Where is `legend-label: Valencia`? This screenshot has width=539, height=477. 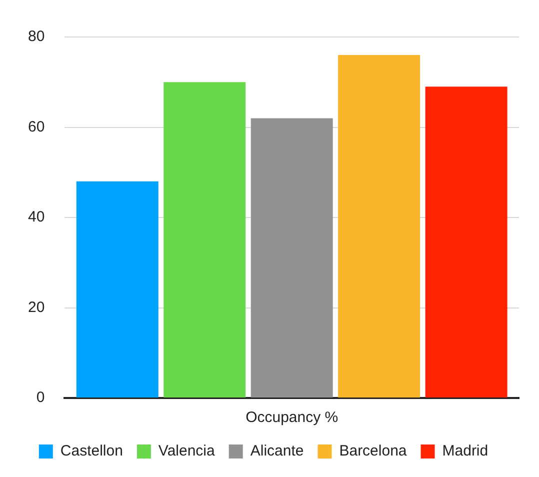 legend-label: Valencia is located at coordinates (187, 451).